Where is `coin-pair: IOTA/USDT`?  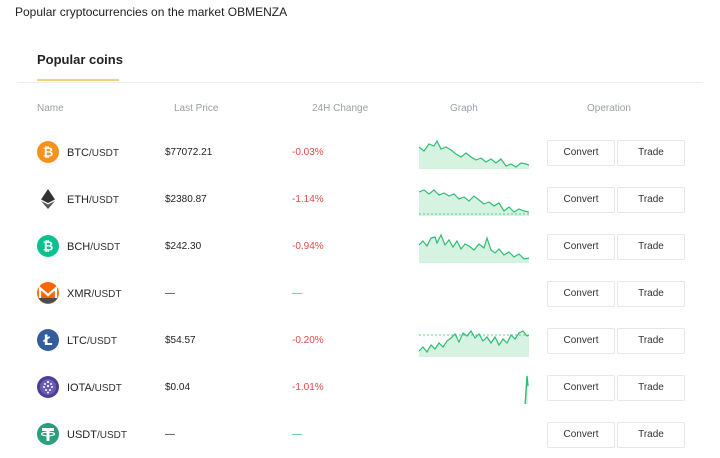
coin-pair: IOTA/USDT is located at coordinates (94, 388).